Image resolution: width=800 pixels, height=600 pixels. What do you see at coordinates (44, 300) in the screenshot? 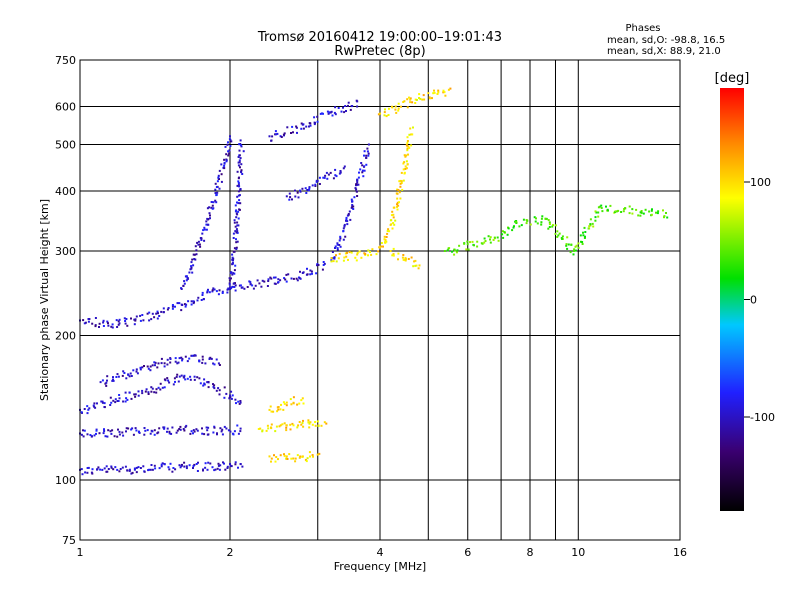
I see `y-axis-label: Stationary phase Virtual Height [km]` at bounding box center [44, 300].